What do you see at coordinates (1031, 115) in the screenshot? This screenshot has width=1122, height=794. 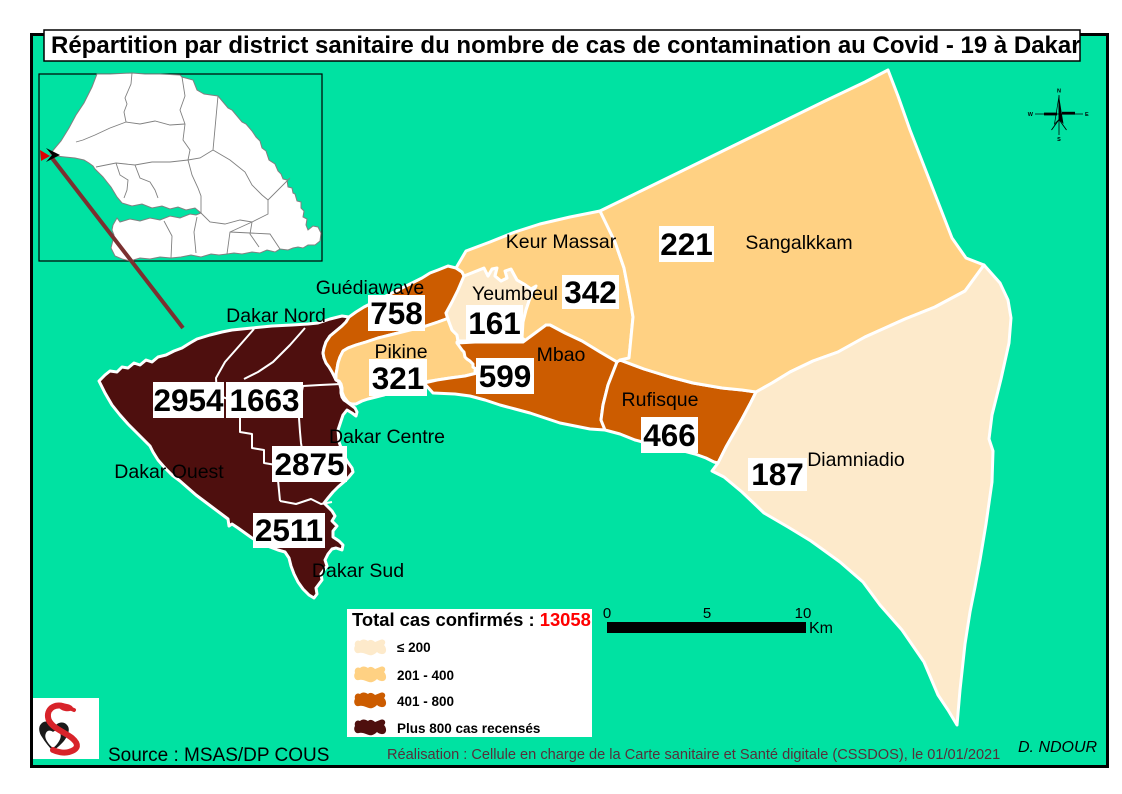 I see `svg-text: W` at bounding box center [1031, 115].